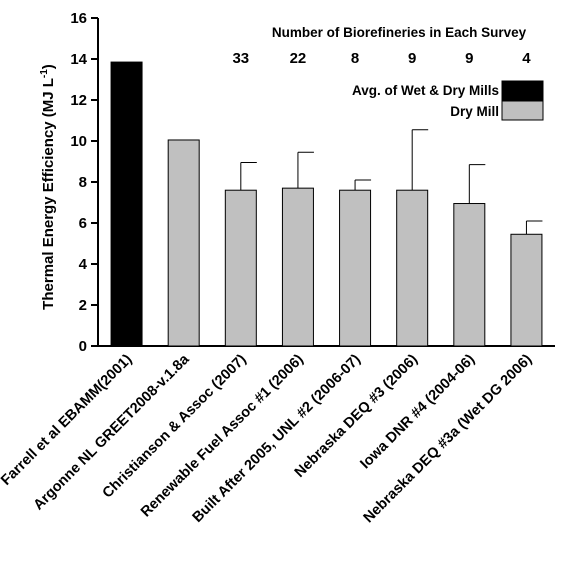 The width and height of the screenshot is (562, 572). What do you see at coordinates (78, 141) in the screenshot?
I see `y-tick-label: 10` at bounding box center [78, 141].